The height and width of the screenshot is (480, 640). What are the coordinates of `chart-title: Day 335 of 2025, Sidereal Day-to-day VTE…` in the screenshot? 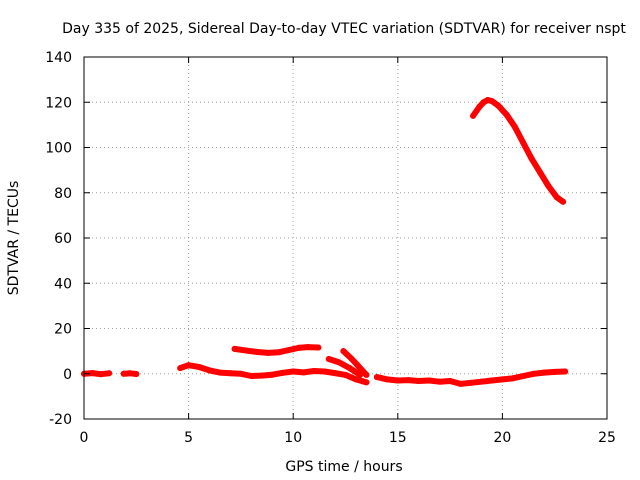 It's located at (344, 29).